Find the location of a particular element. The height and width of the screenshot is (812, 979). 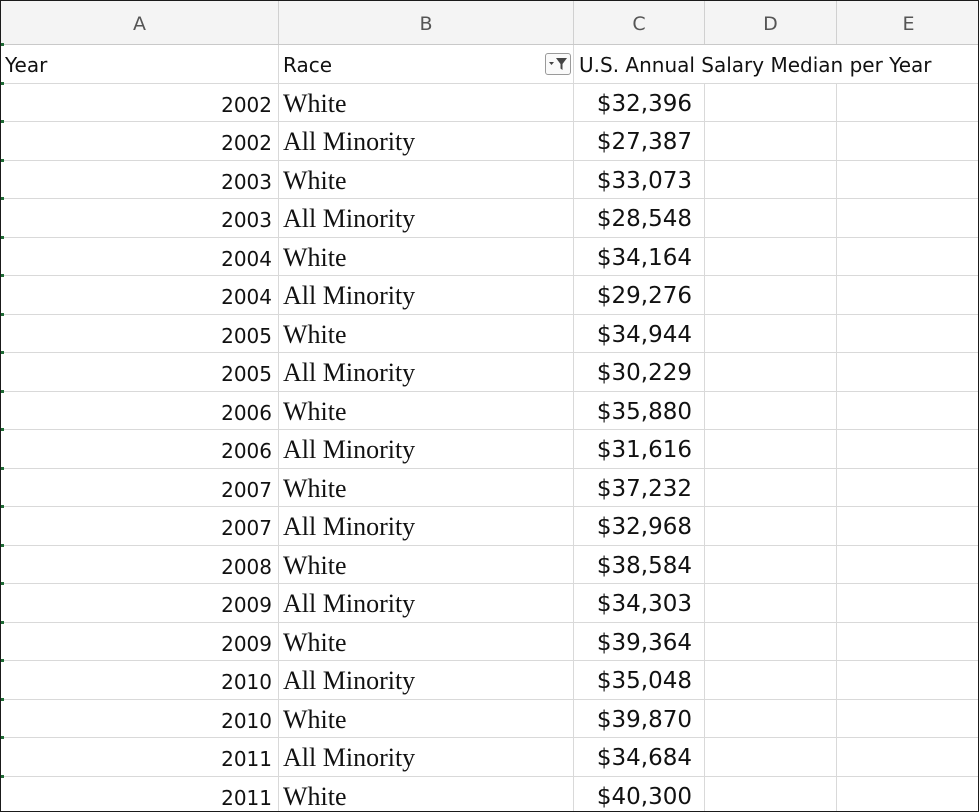

cell-salary: $40,300 is located at coordinates (639, 793).